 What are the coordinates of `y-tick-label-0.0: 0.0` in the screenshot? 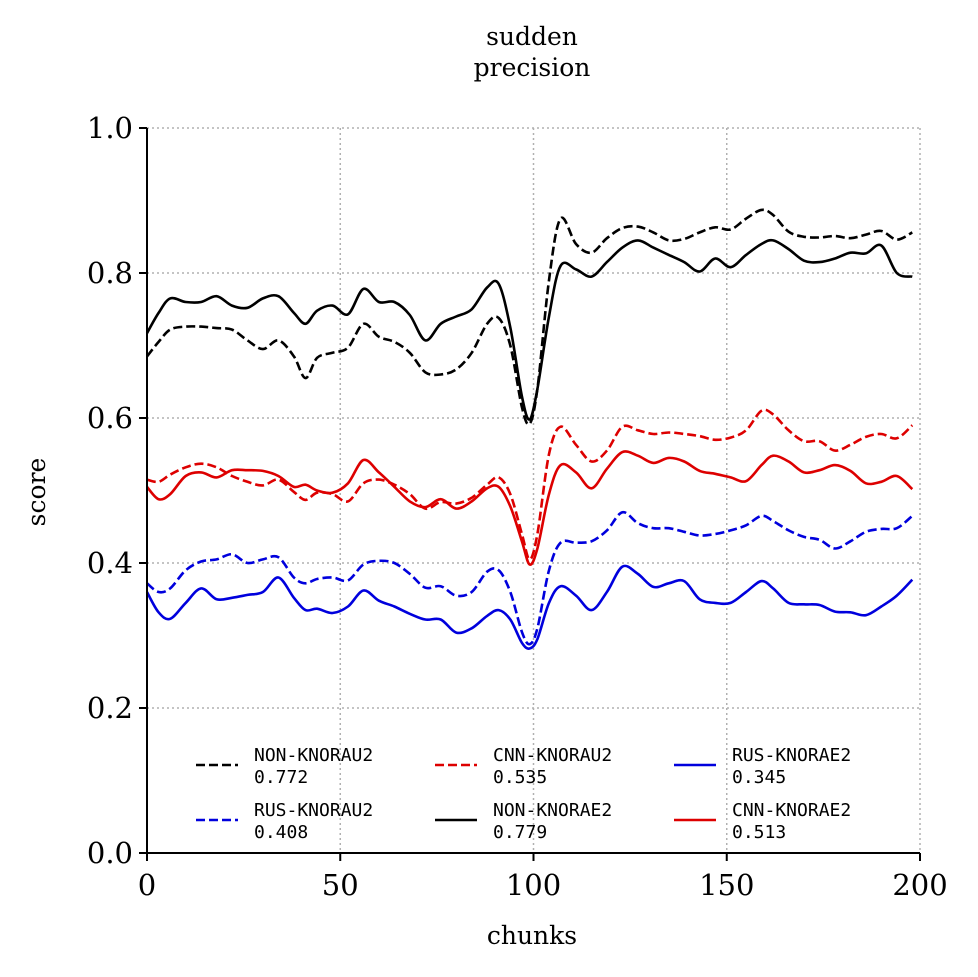 It's located at (110, 853).